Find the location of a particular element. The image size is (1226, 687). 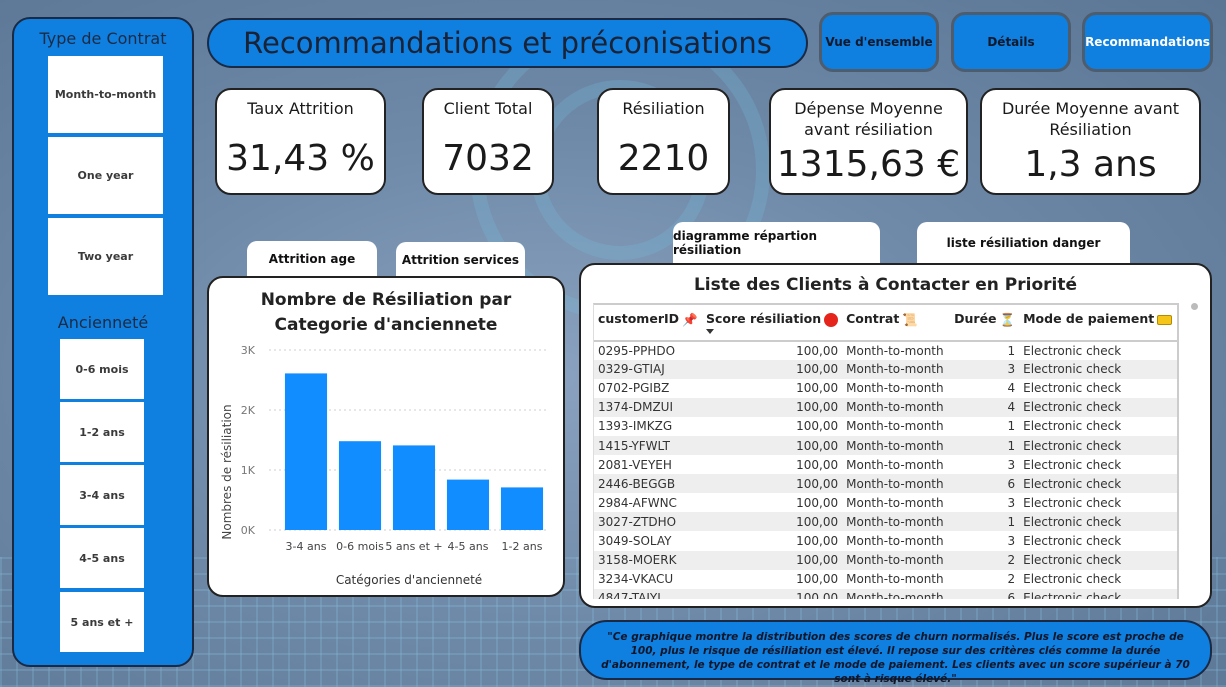

cell-customerid: 0329-GTIAJ is located at coordinates (648, 369).